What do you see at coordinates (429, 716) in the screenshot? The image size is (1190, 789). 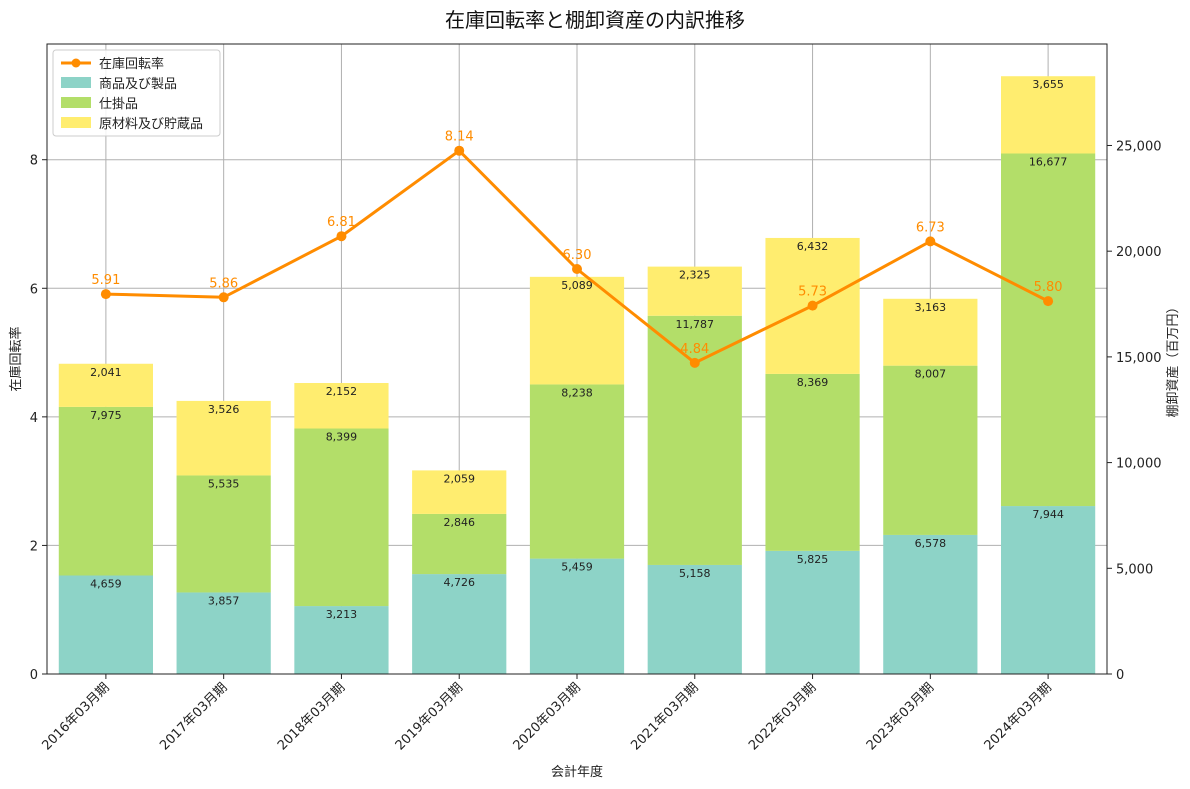 I see `x-tick-label: 2019年03月期` at bounding box center [429, 716].